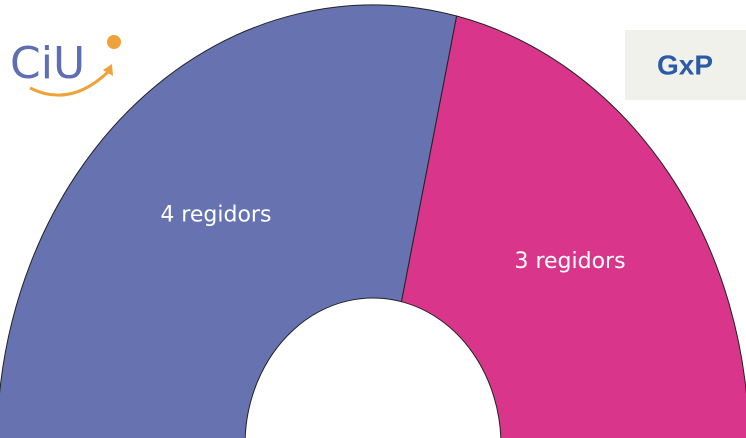 Image resolution: width=746 pixels, height=438 pixels. Describe the element at coordinates (569, 261) in the screenshot. I see `value-label: 3 regidors` at that location.